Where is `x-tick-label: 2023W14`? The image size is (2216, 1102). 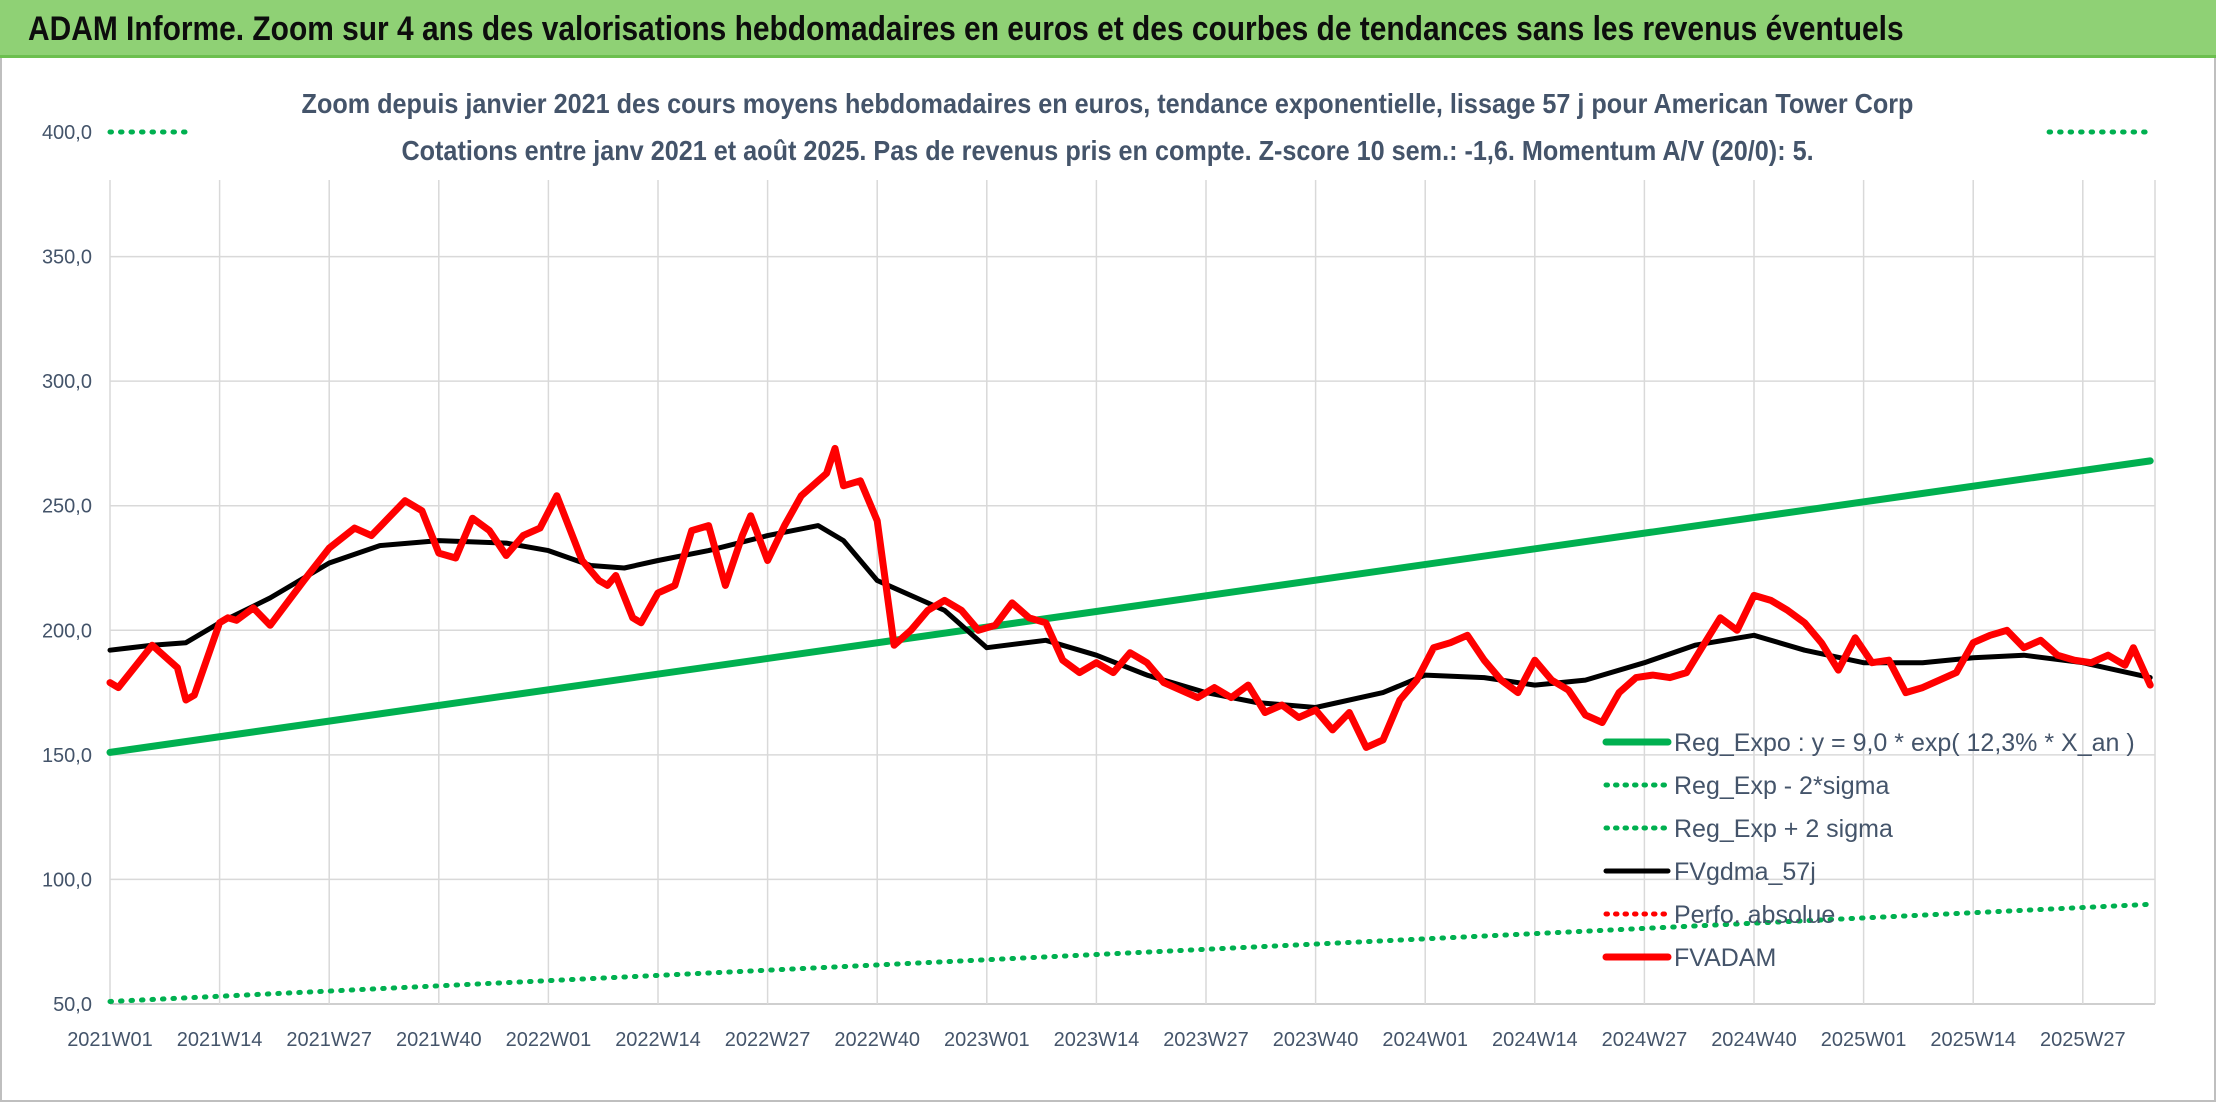
x-tick-label: 2023W14 is located at coordinates (1097, 1040).